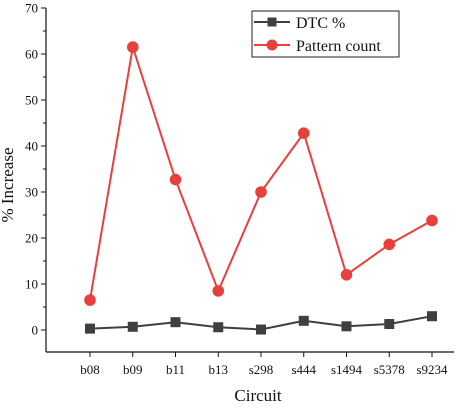 This screenshot has height=407, width=474. What do you see at coordinates (35, 330) in the screenshot?
I see `y-tick-label: 0` at bounding box center [35, 330].